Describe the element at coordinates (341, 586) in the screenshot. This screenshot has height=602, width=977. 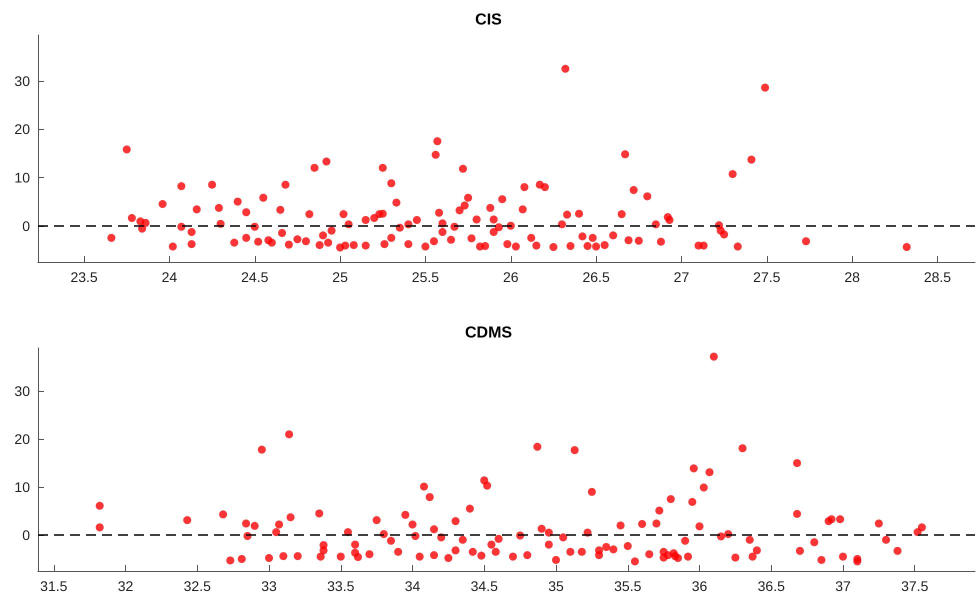
I see `x-tick-label: 33.5` at that location.